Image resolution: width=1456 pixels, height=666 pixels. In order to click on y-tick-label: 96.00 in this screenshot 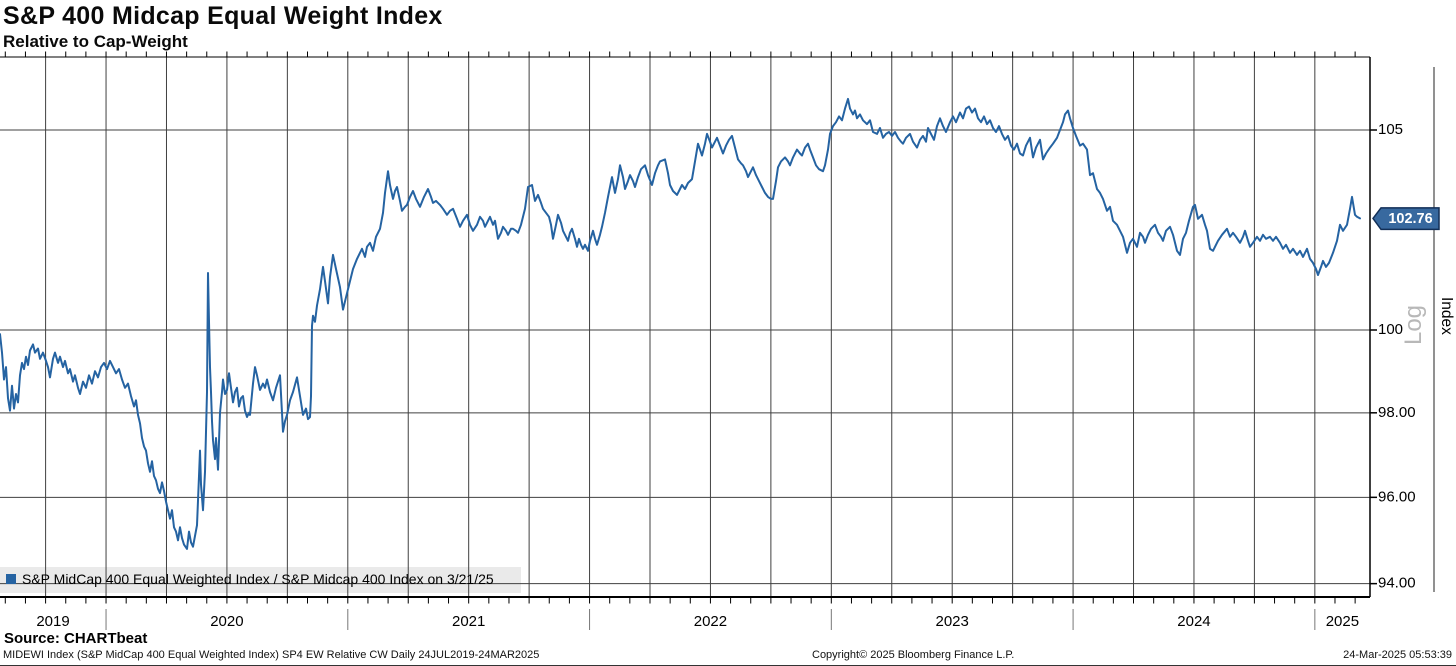, I will do `click(1397, 496)`.